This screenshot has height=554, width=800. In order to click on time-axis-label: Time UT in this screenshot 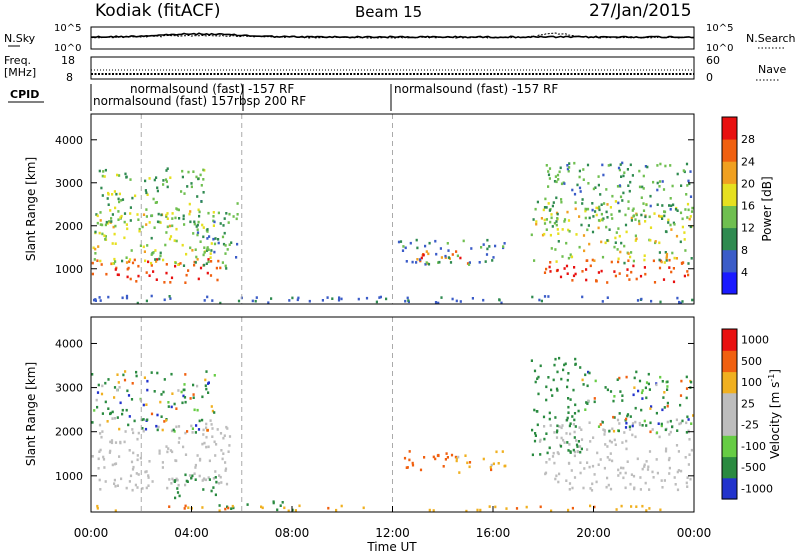, I will do `click(391, 547)`.